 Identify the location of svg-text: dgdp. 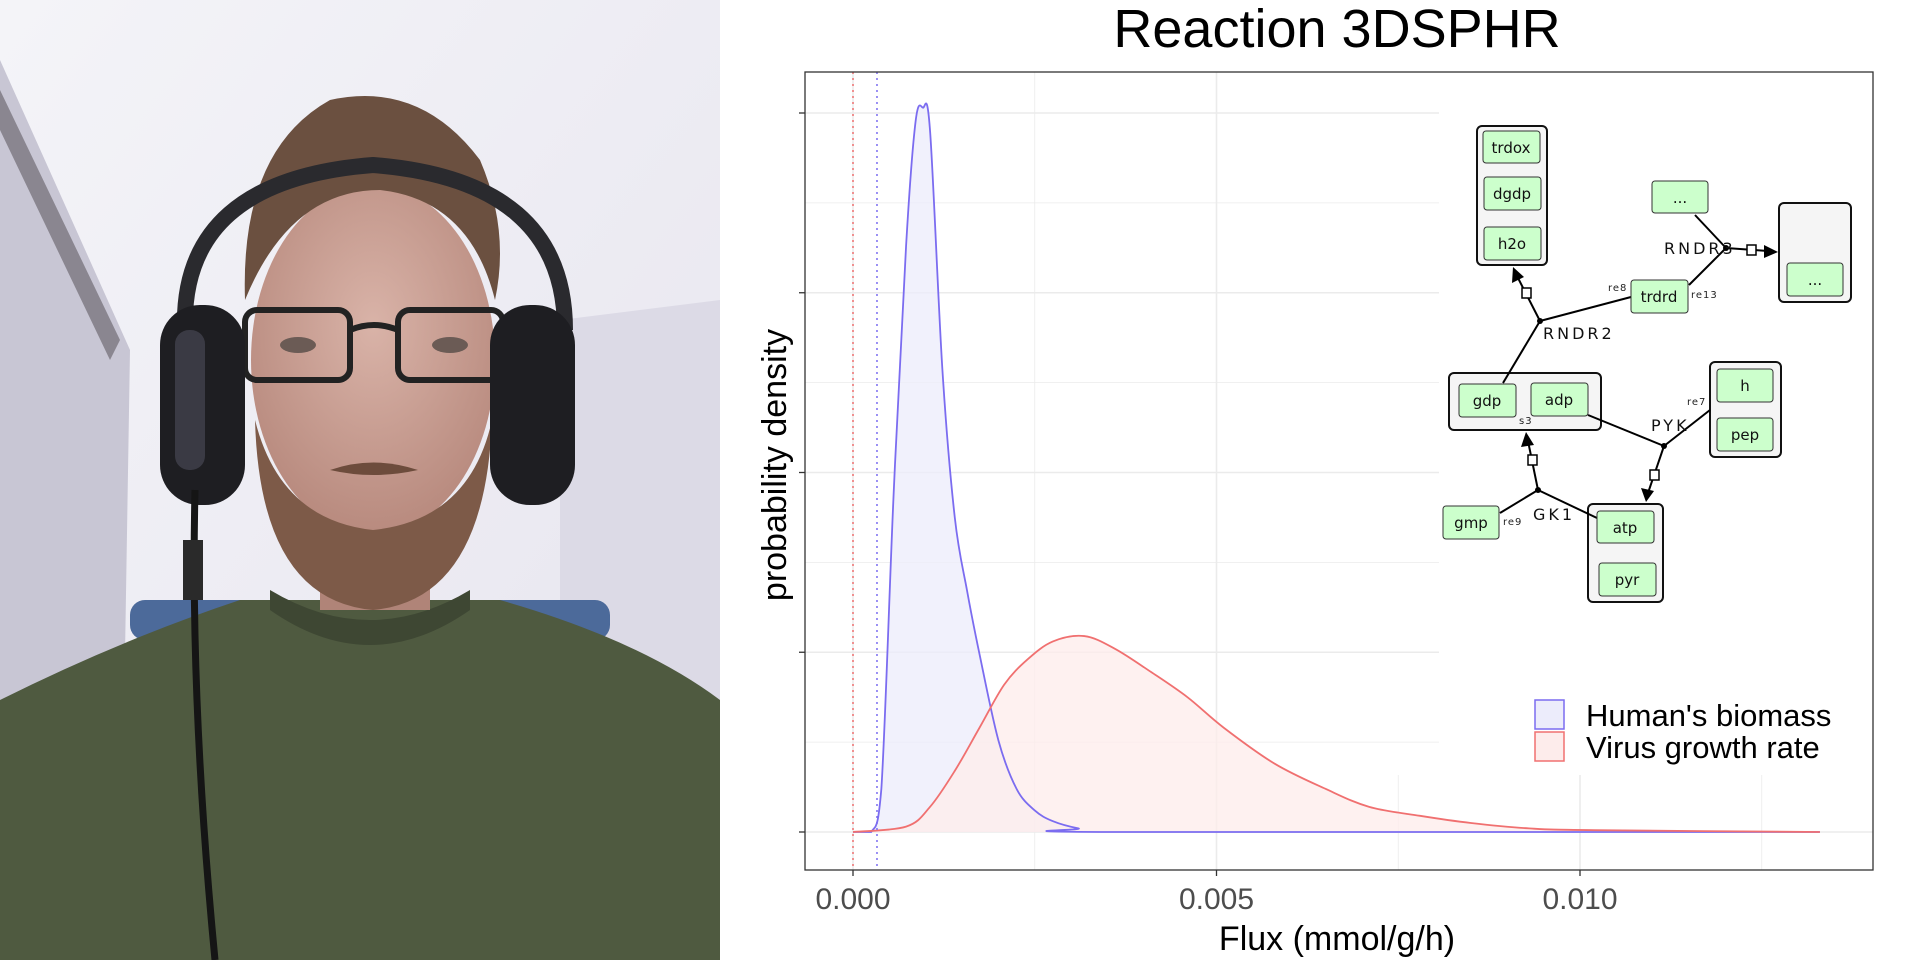
(1512, 194).